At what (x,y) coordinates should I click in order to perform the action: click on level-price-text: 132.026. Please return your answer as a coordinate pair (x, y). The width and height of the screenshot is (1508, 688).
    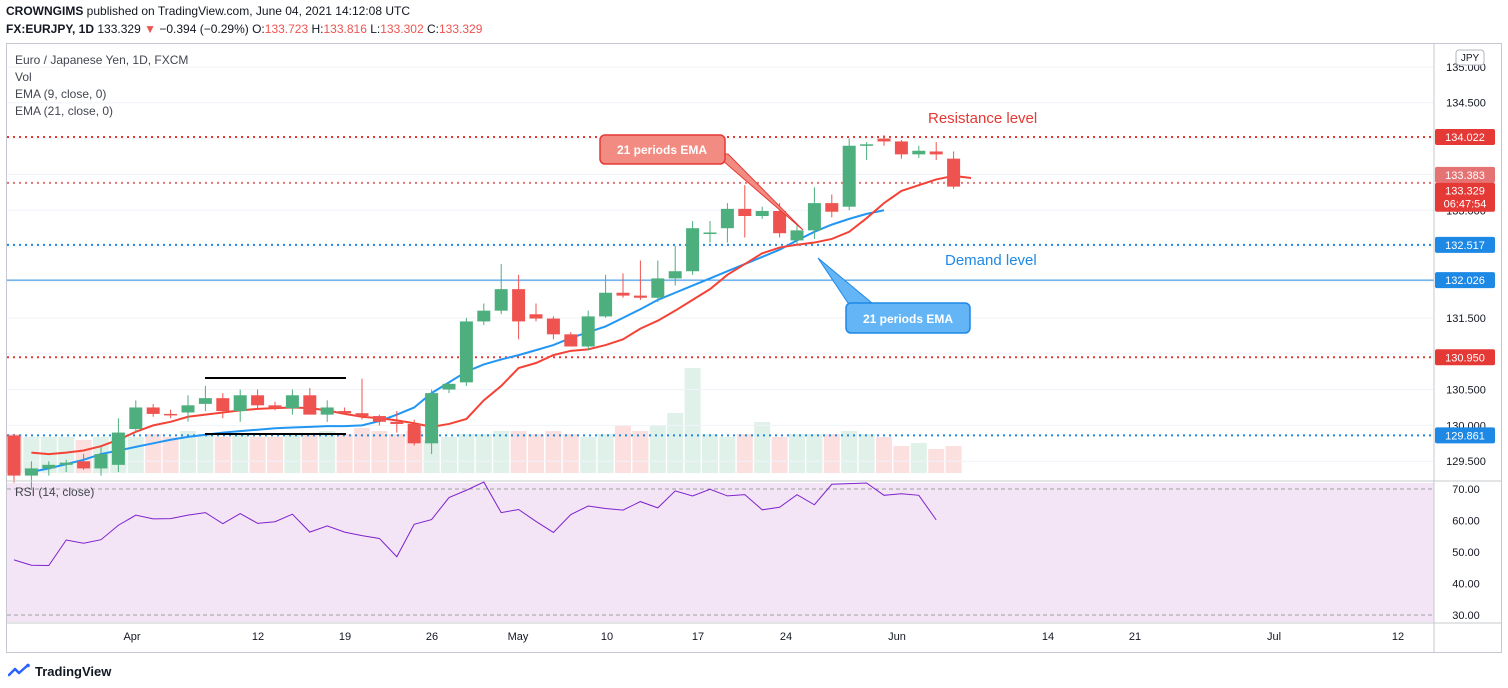
    Looking at the image, I should click on (1465, 281).